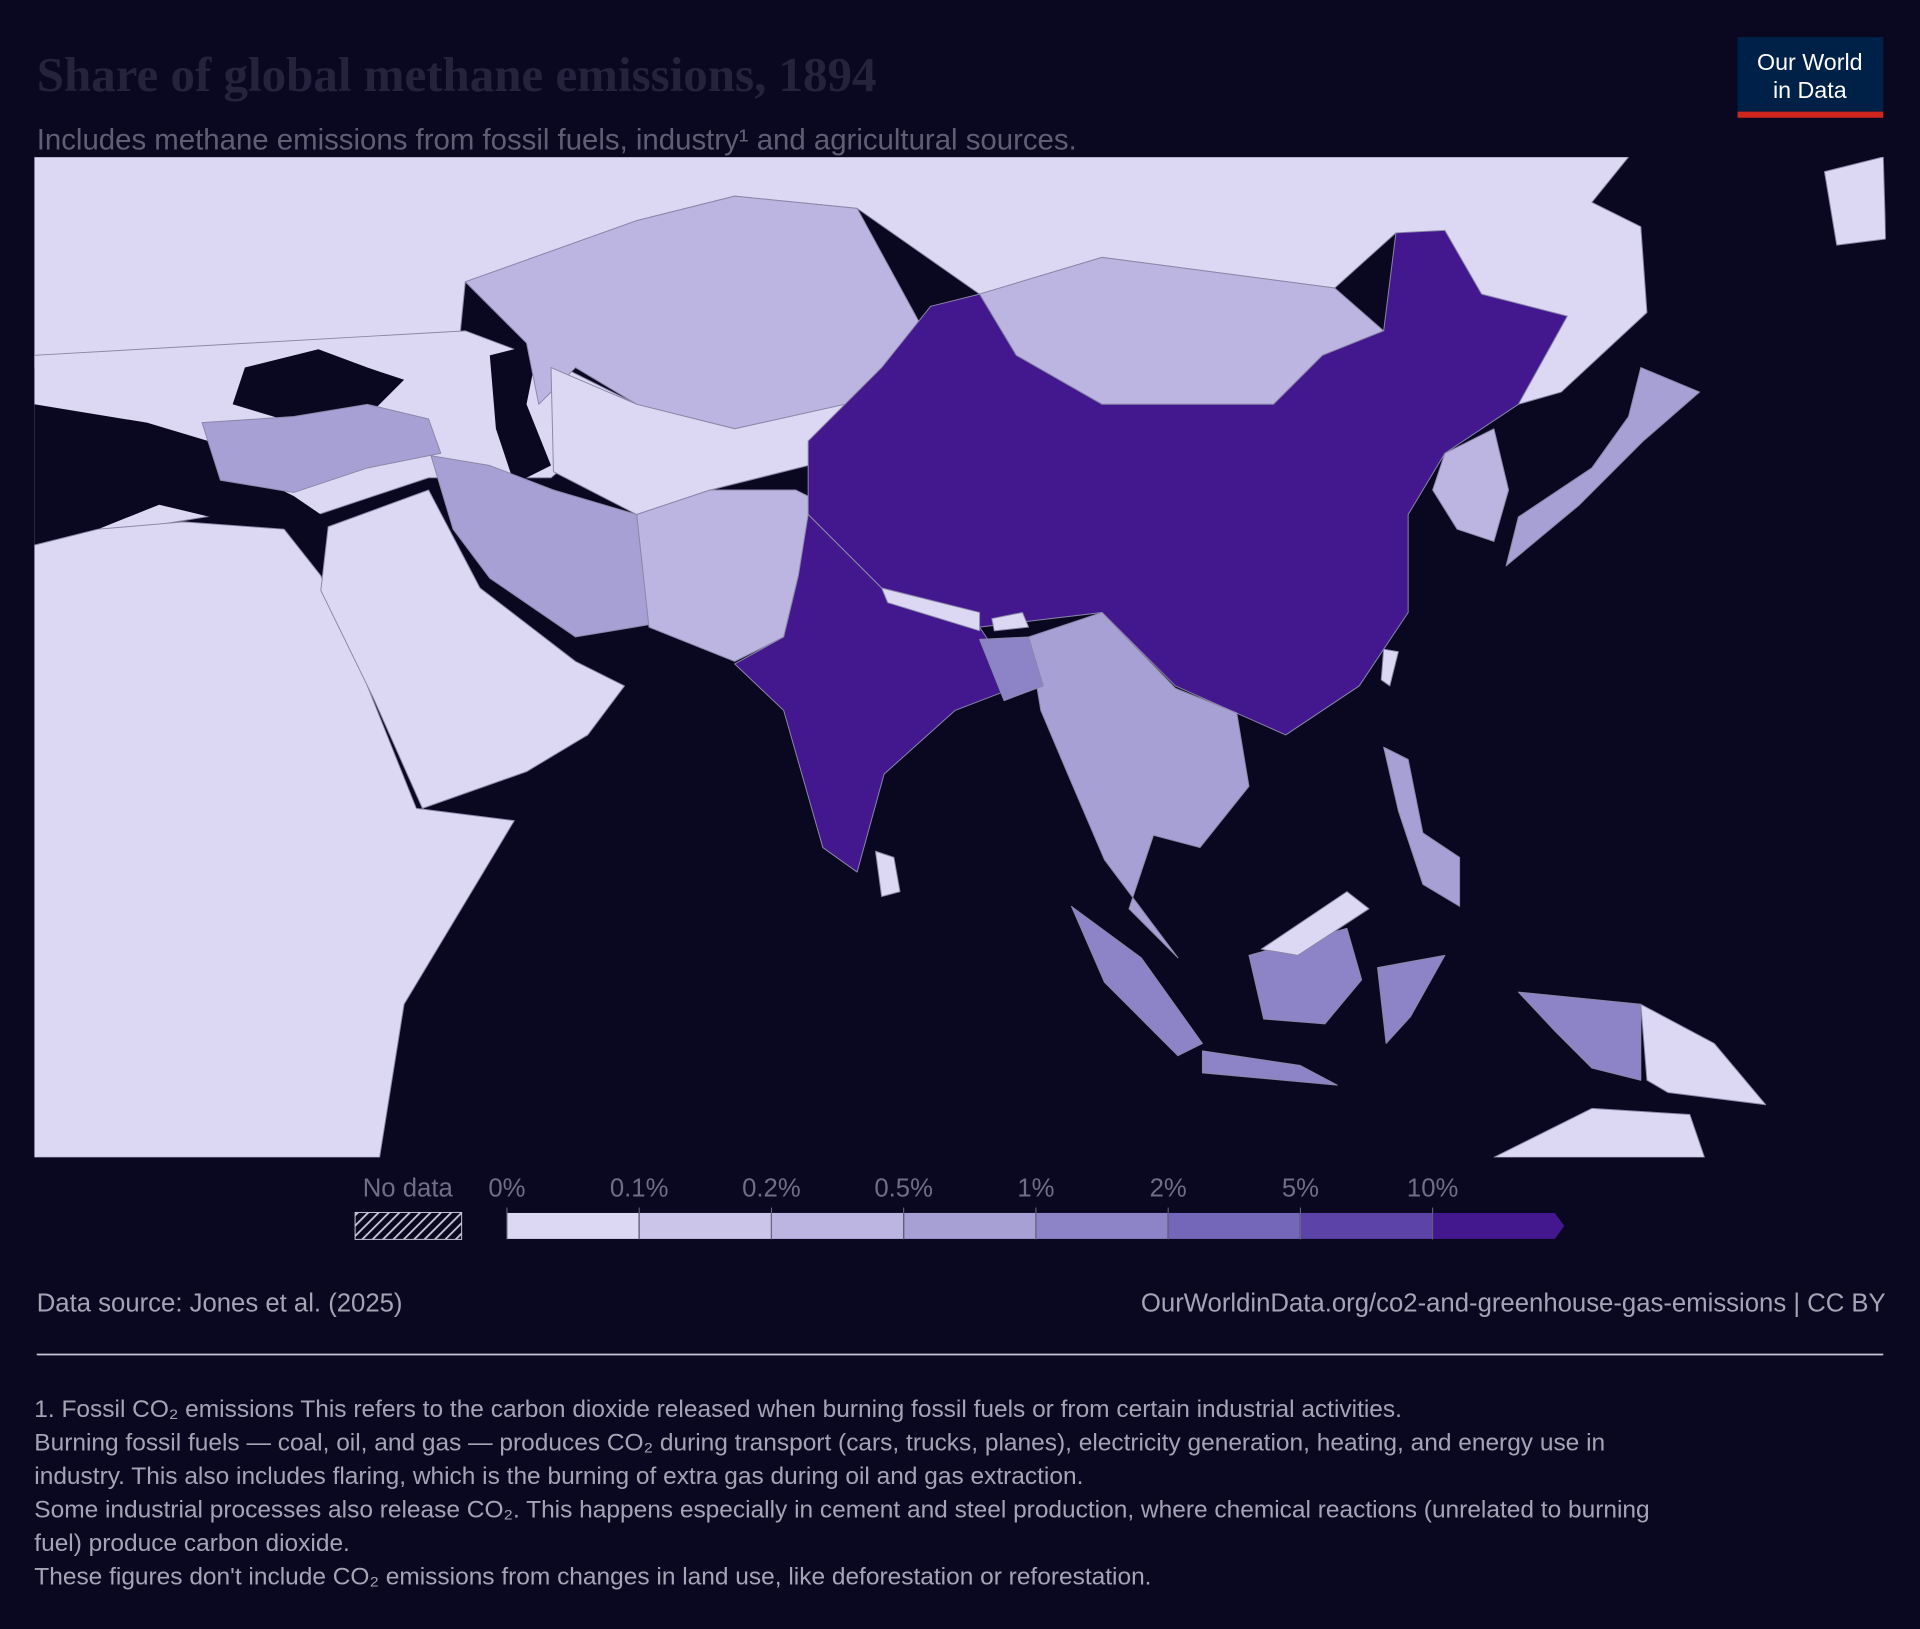 The height and width of the screenshot is (1629, 1920). Describe the element at coordinates (1168, 1189) in the screenshot. I see `legend-tick-label: 2%` at that location.